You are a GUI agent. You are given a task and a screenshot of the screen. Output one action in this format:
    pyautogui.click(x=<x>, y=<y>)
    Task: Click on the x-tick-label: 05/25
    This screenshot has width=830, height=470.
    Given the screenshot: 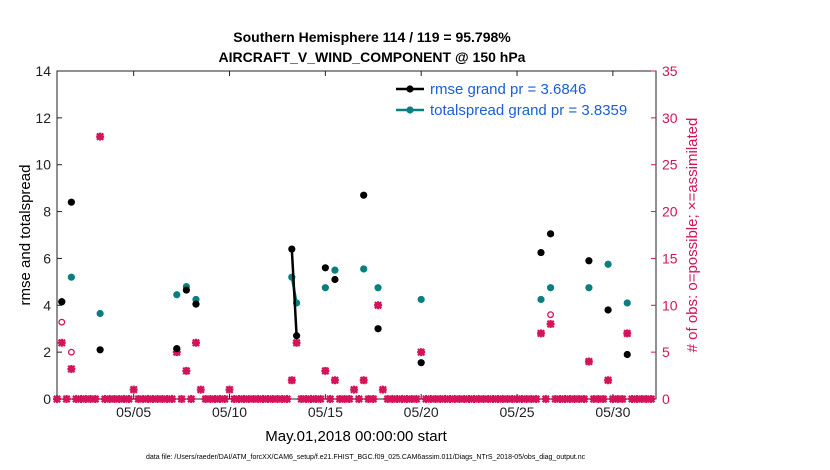 What is the action you would take?
    pyautogui.click(x=517, y=412)
    